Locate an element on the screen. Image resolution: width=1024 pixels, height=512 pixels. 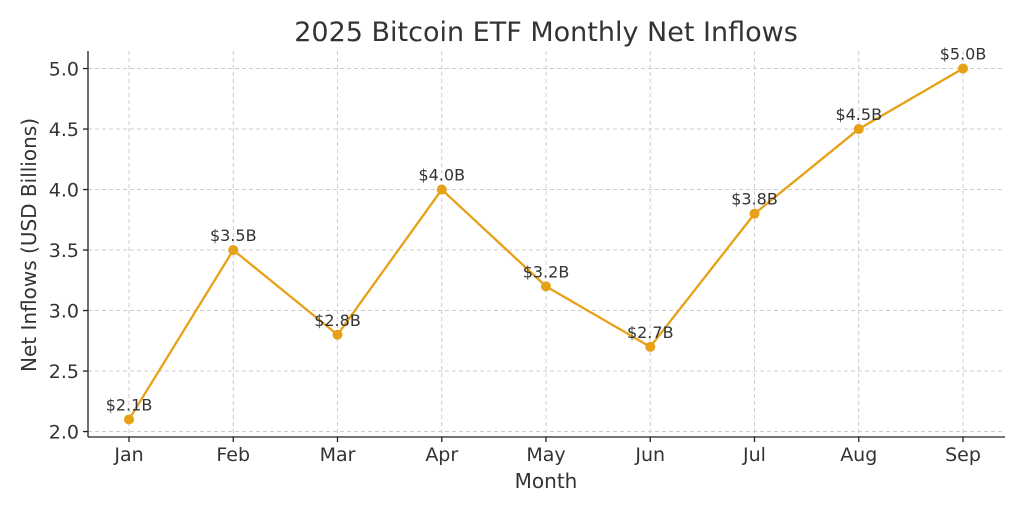
y-tick-label: 2.0 is located at coordinates (64, 433).